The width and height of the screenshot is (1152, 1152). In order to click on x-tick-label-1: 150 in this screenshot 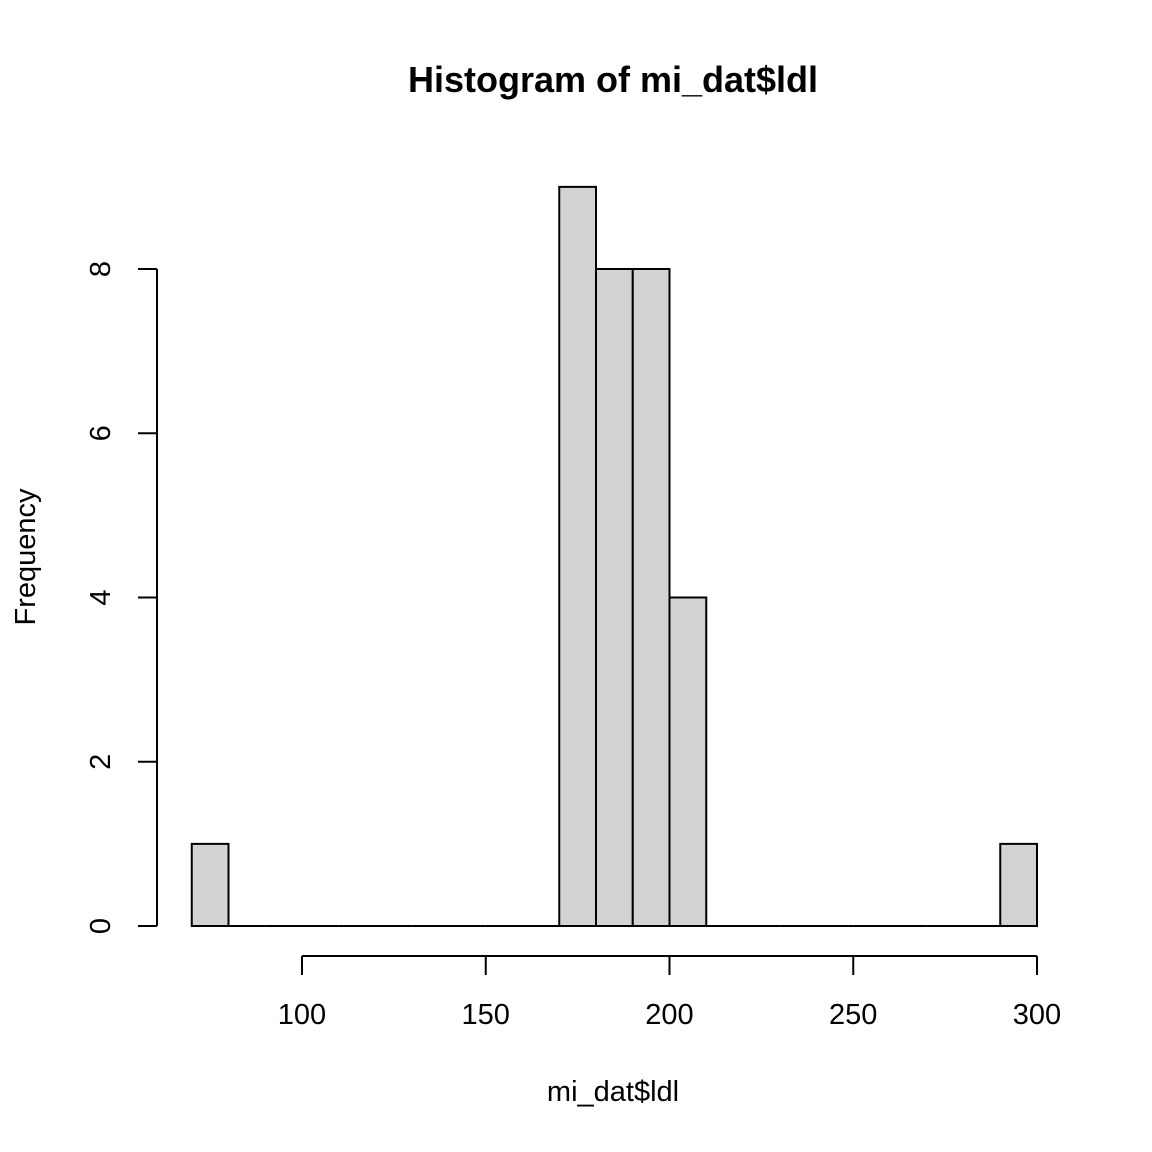, I will do `click(486, 1015)`.